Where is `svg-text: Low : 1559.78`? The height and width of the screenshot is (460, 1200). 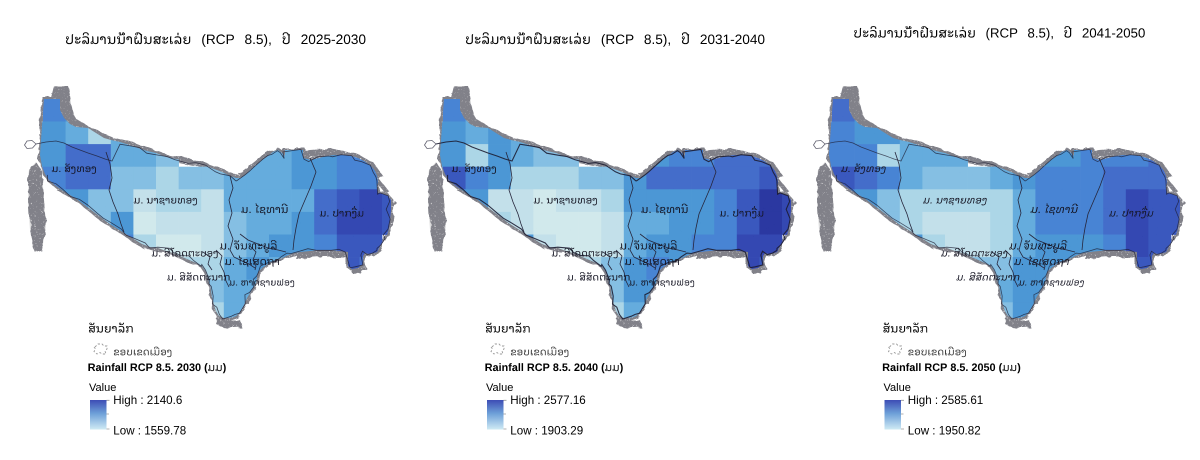
svg-text: Low : 1559.78 is located at coordinates (149, 431).